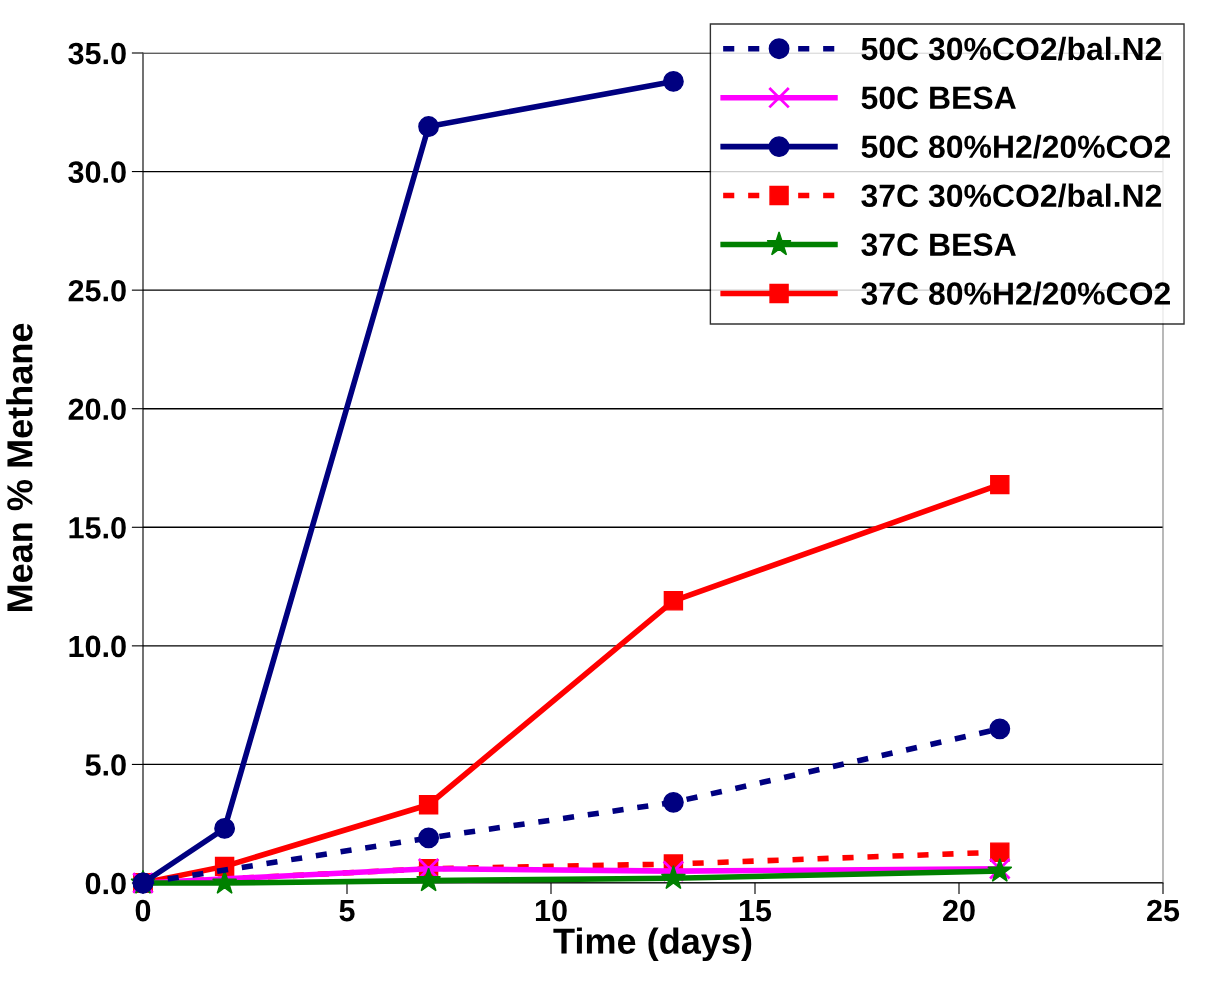  I want to click on legend-label: 50C 30%CO2/bal.N2, so click(1011, 48).